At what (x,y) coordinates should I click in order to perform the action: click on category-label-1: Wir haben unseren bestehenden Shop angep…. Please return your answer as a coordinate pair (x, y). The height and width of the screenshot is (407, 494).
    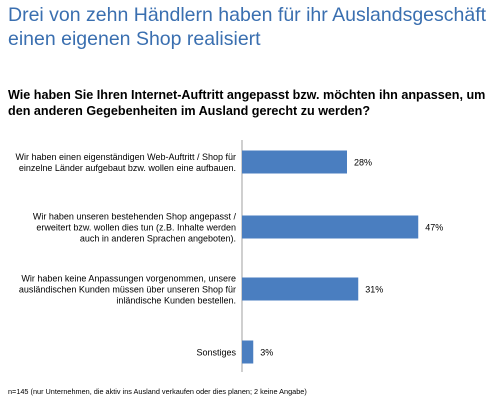
    Looking at the image, I should click on (135, 228).